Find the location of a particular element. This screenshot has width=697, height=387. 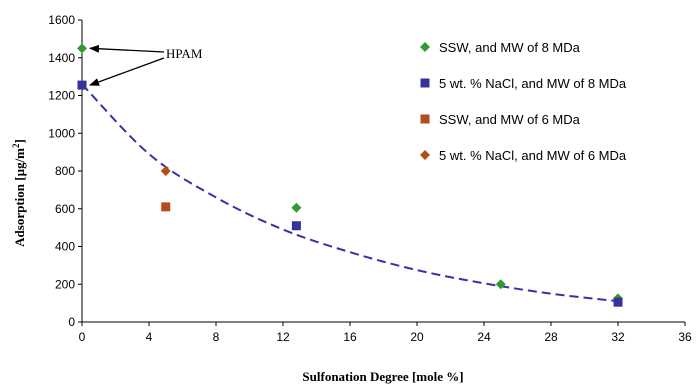

y-tick-label: 200 is located at coordinates (65, 284).